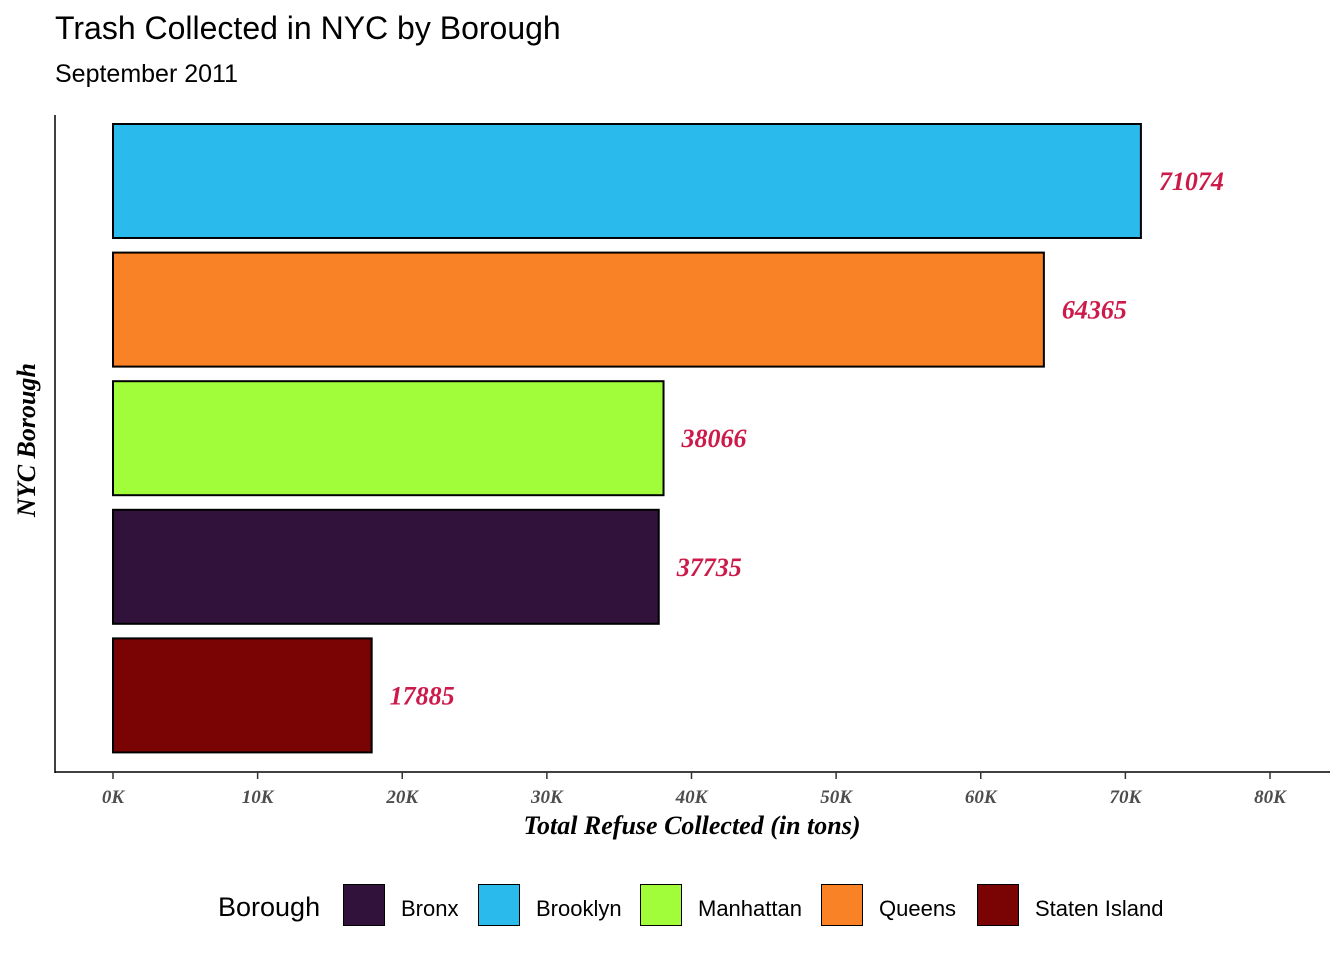  I want to click on legend-key-manhattan, so click(661, 905).